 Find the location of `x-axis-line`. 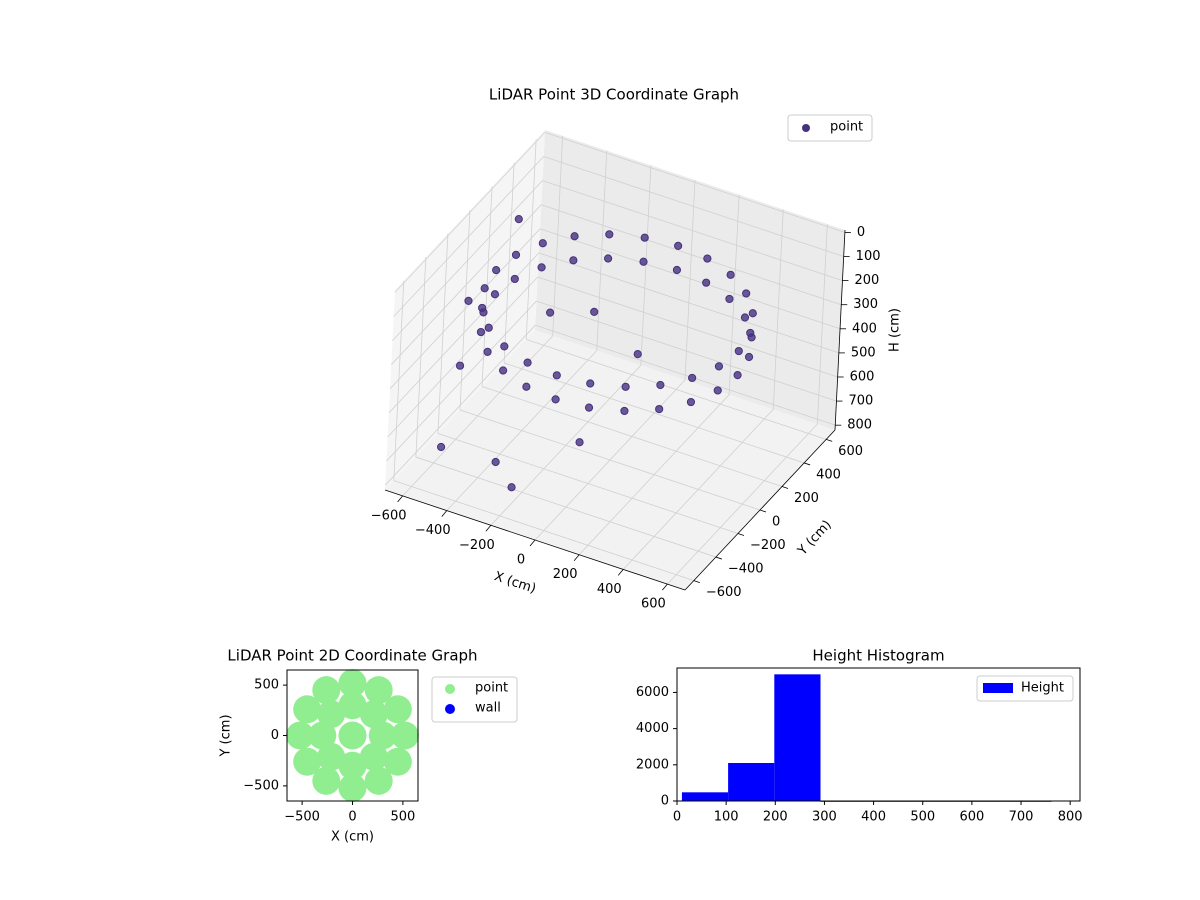

x-axis-line is located at coordinates (535, 540).